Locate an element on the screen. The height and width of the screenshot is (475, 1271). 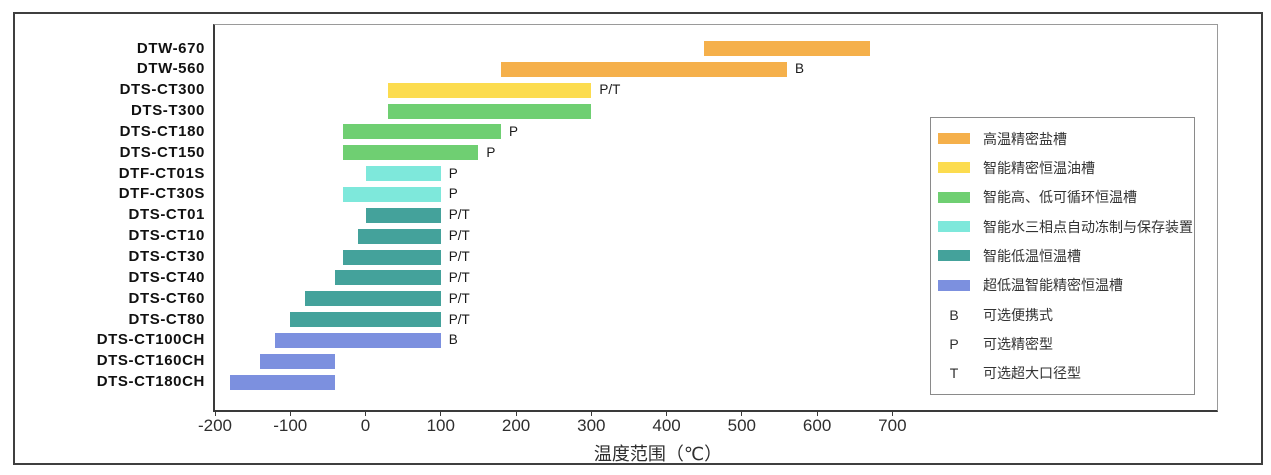
legend-item-letter-t: T 可选超大口径型 is located at coordinates (1062, 373).